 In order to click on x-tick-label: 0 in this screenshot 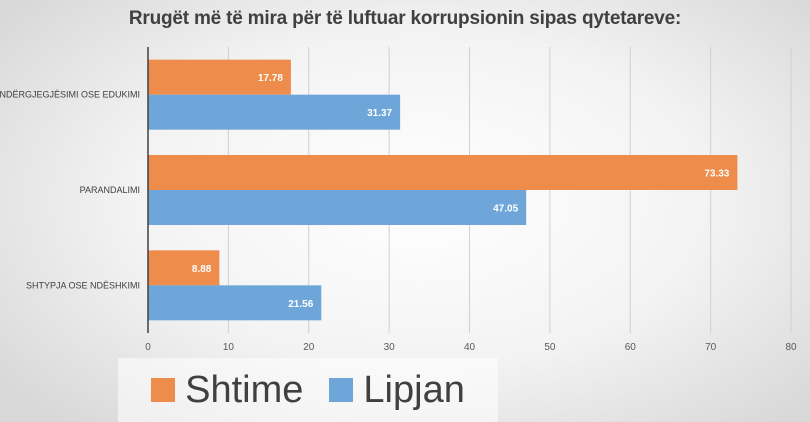, I will do `click(148, 347)`.